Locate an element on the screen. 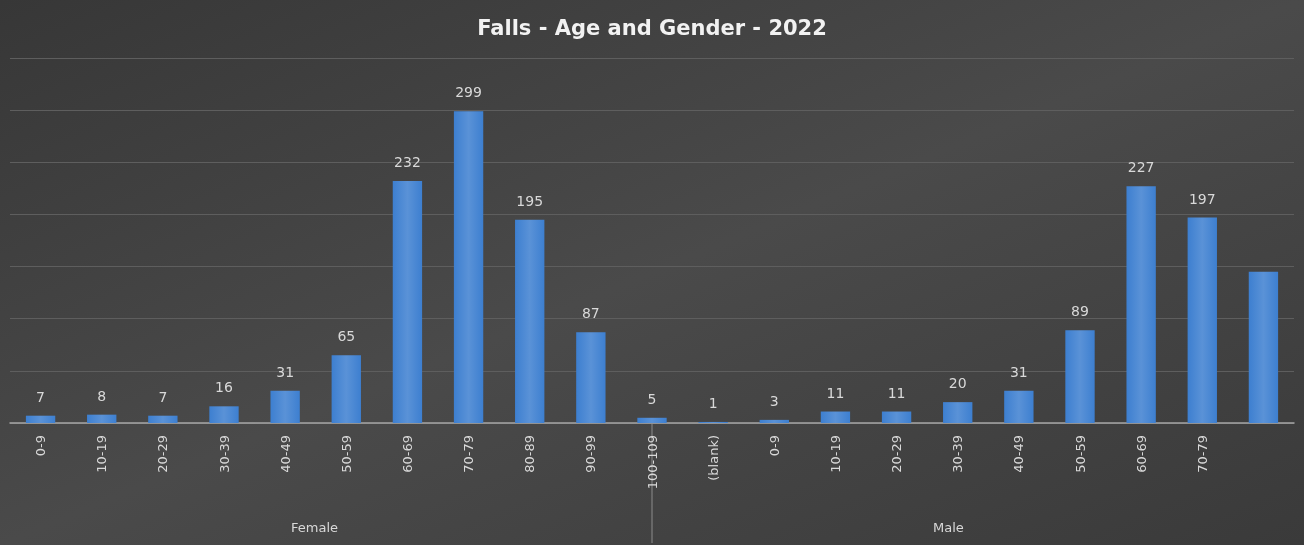  data-label: 65 is located at coordinates (346, 336).